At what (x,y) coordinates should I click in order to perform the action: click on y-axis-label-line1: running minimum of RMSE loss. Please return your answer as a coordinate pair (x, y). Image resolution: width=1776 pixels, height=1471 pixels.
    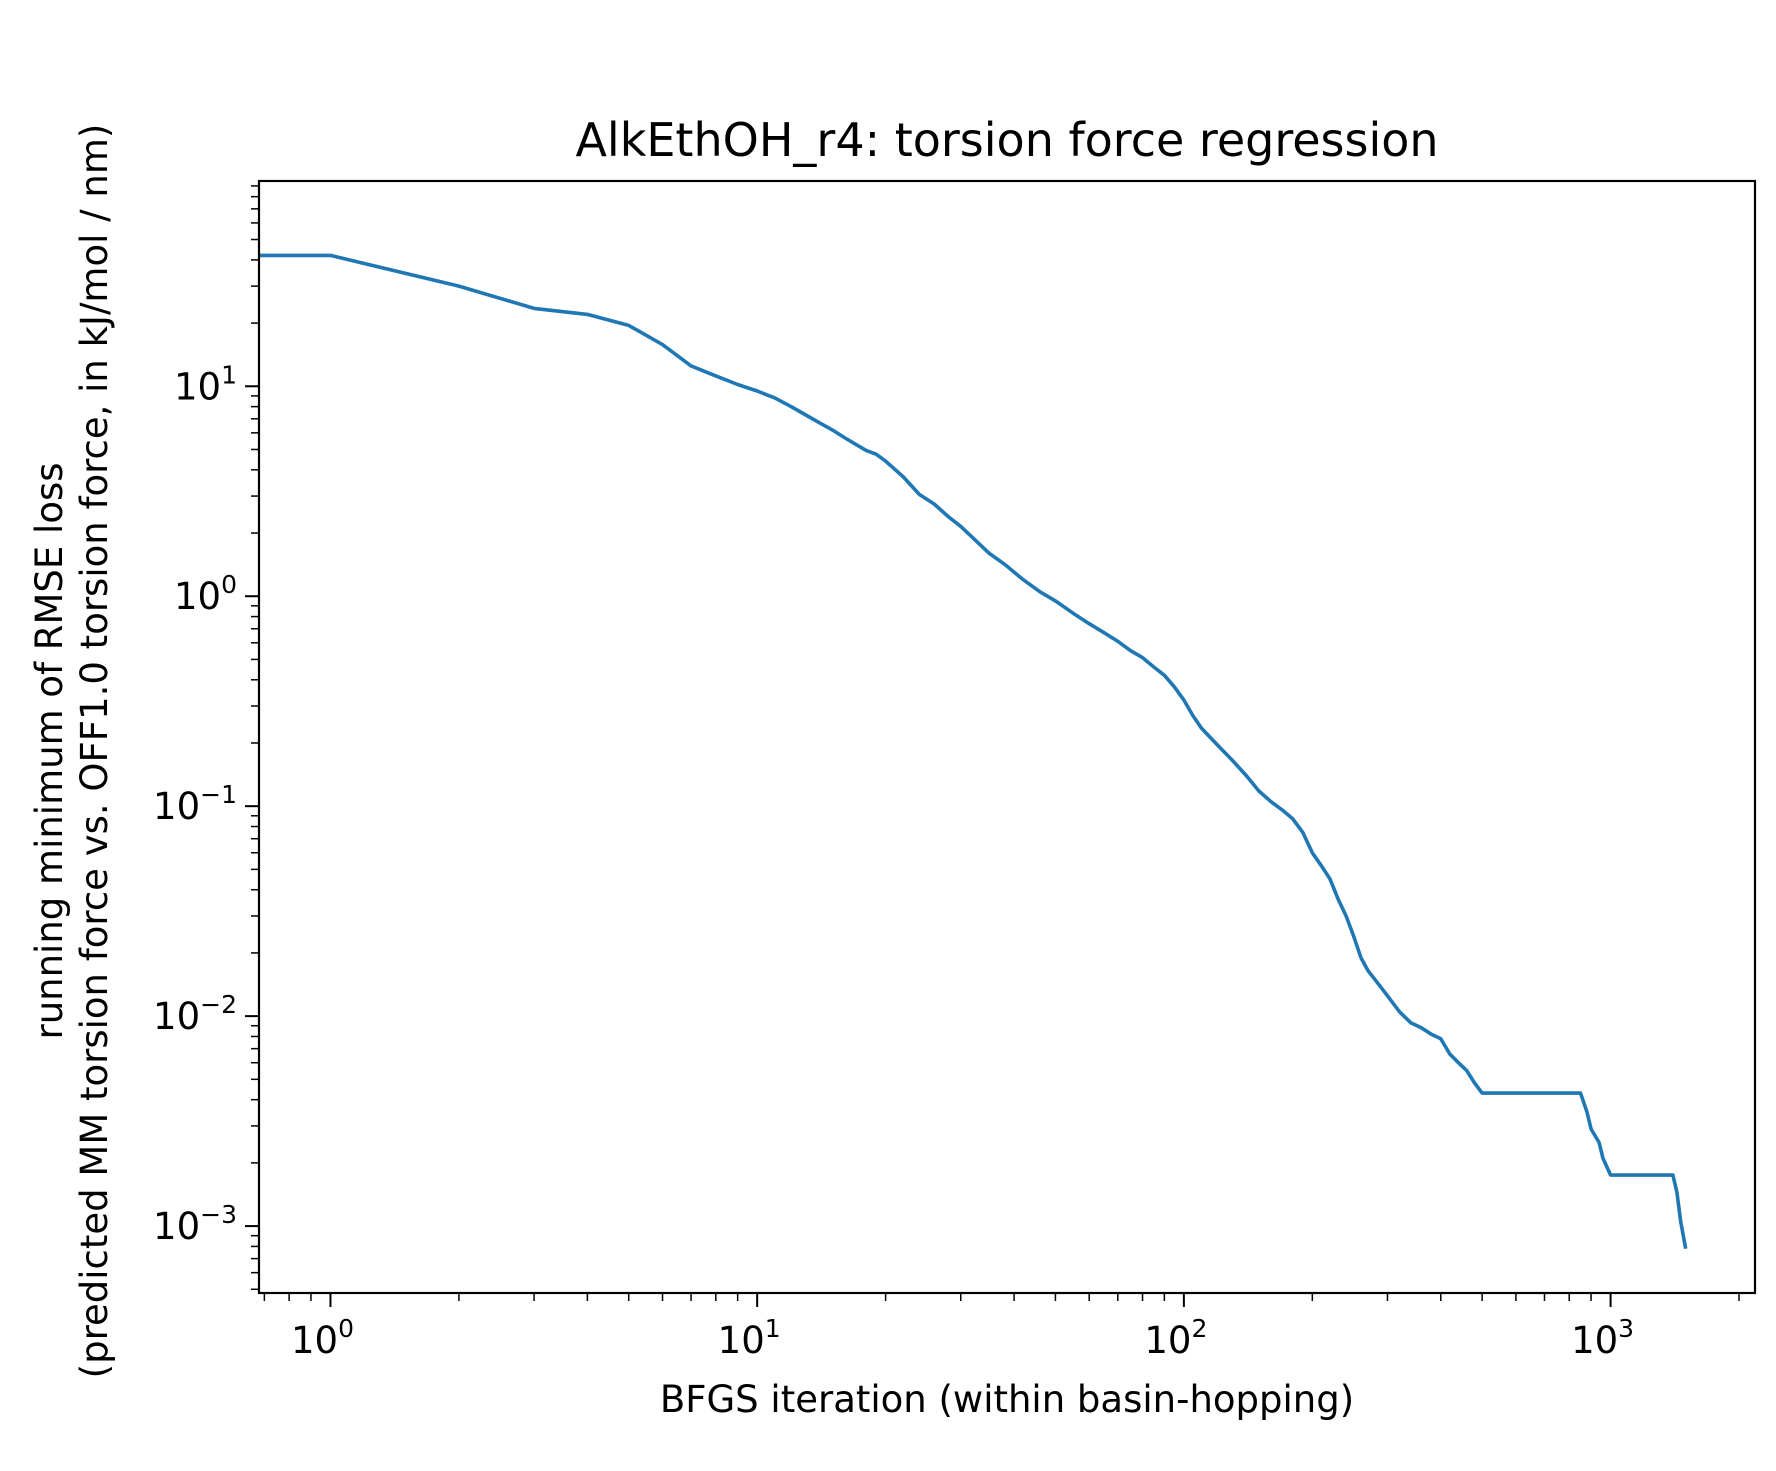
    Looking at the image, I should click on (49, 750).